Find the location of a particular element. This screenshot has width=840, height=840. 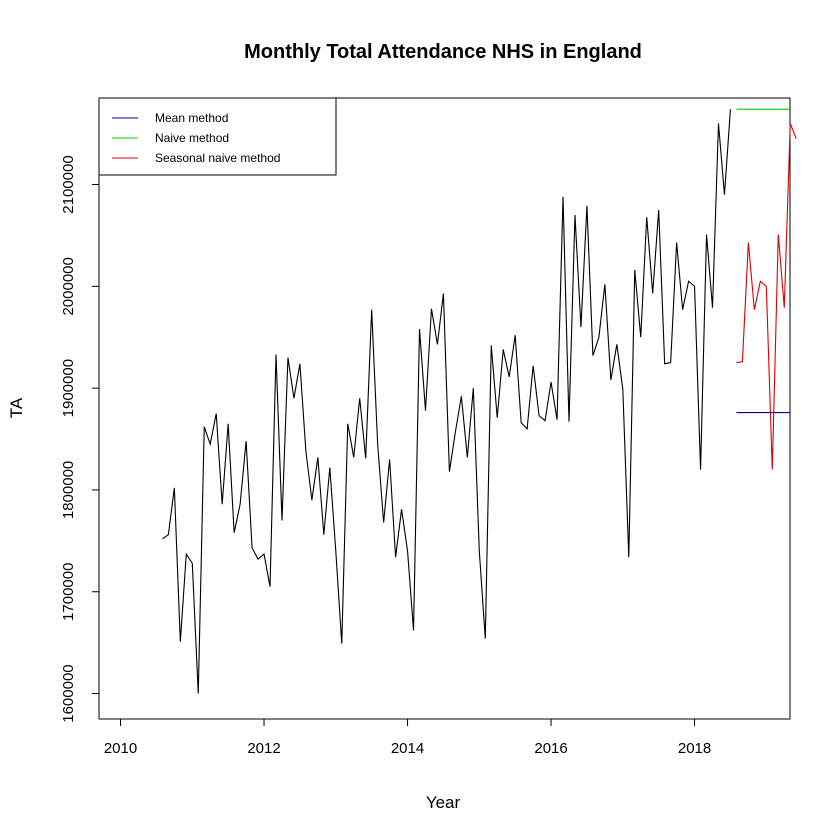

legend-box is located at coordinates (217, 136).